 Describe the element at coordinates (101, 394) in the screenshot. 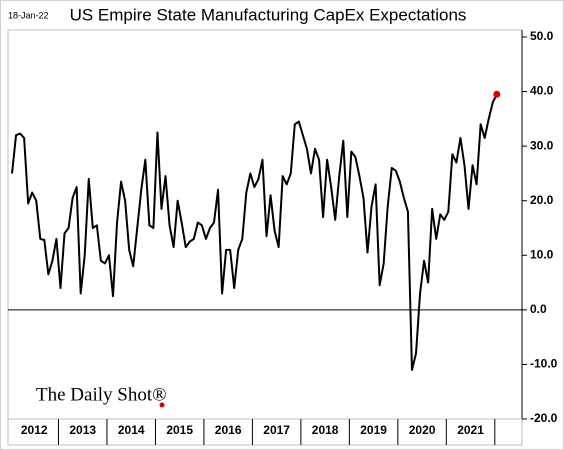

I see `watermark: The Daily Shot®` at that location.